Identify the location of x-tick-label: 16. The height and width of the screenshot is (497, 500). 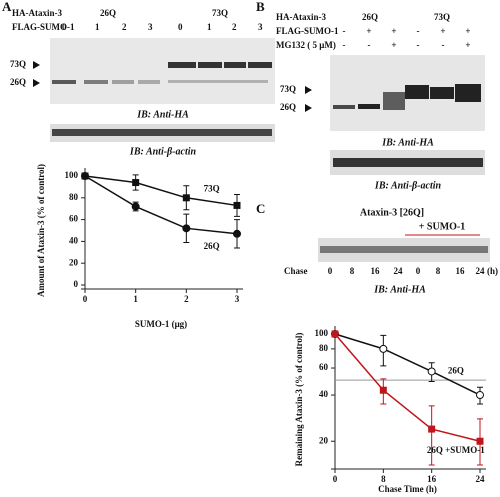
(432, 479).